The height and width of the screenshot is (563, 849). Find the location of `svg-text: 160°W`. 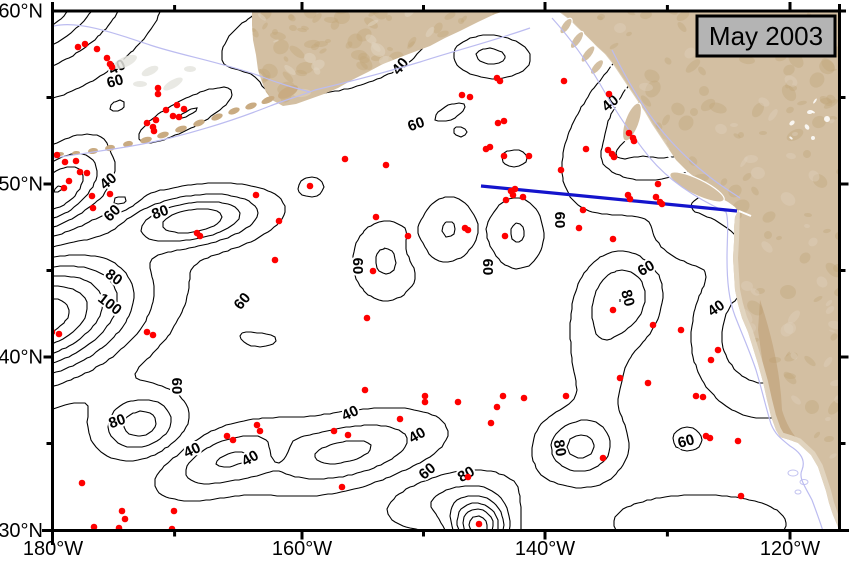

svg-text: 160°W is located at coordinates (302, 549).